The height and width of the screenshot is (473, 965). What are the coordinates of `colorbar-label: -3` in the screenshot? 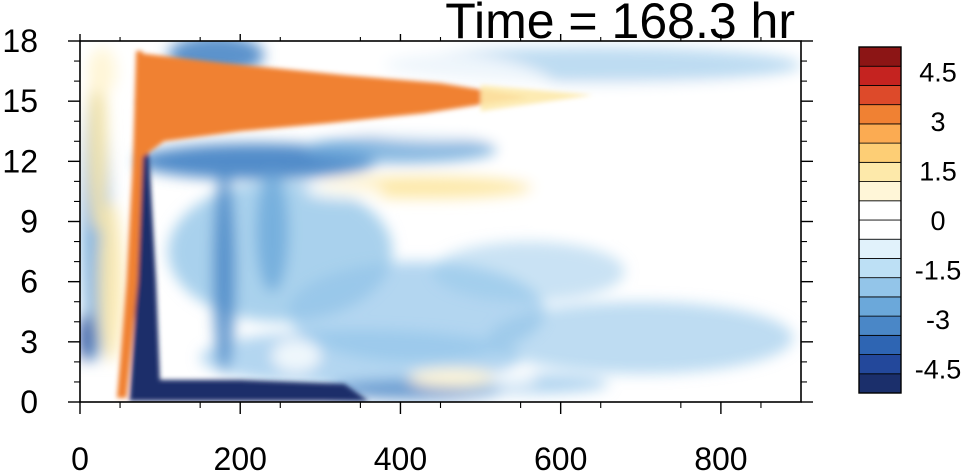 It's located at (938, 320).